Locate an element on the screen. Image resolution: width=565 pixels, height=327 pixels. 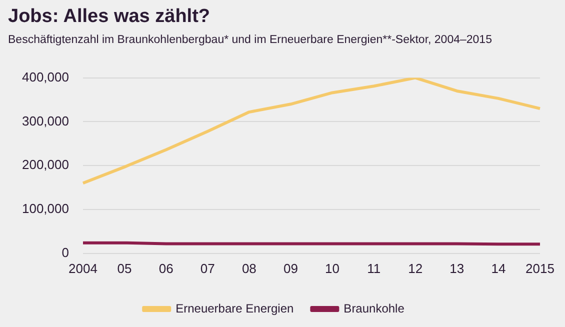
x-tick-label: 12 is located at coordinates (415, 268).